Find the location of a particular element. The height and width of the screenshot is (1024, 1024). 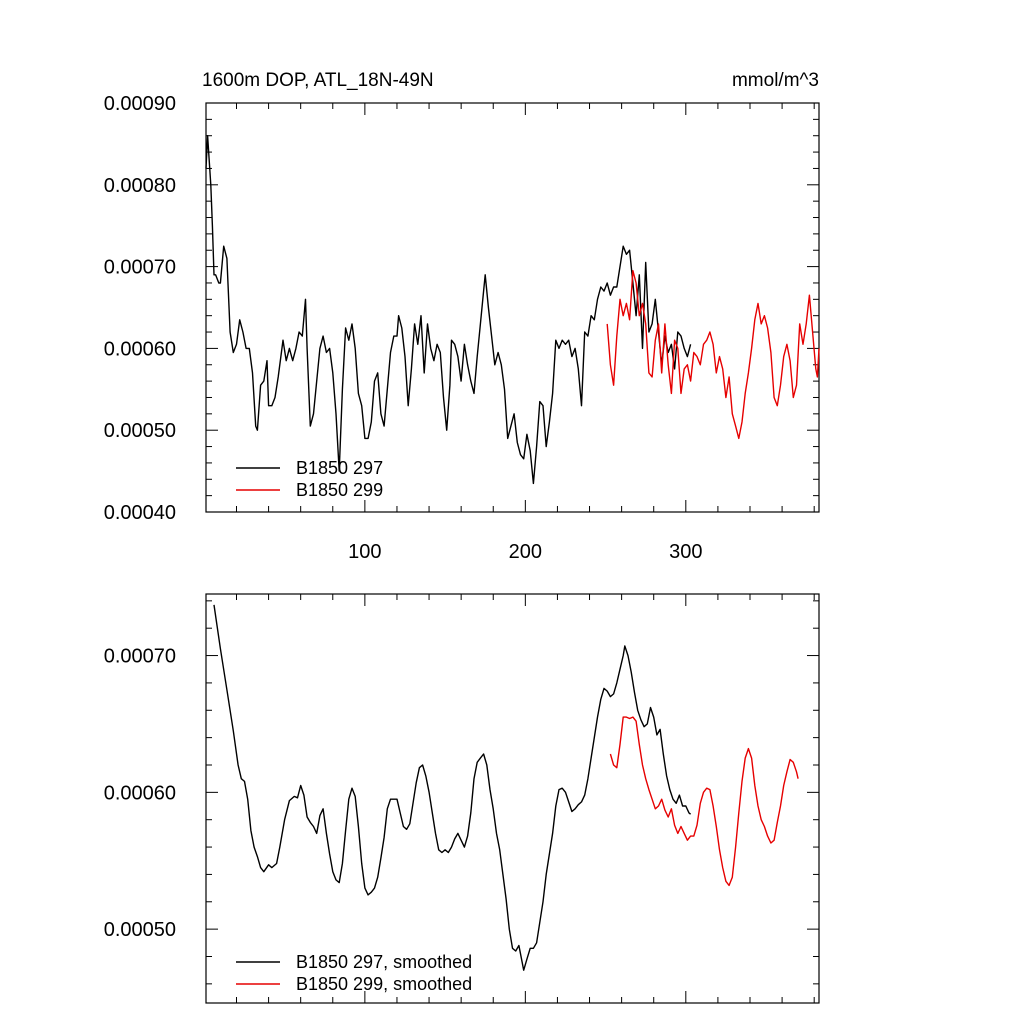

y-tick-label: 0.00040 is located at coordinates (140, 513).